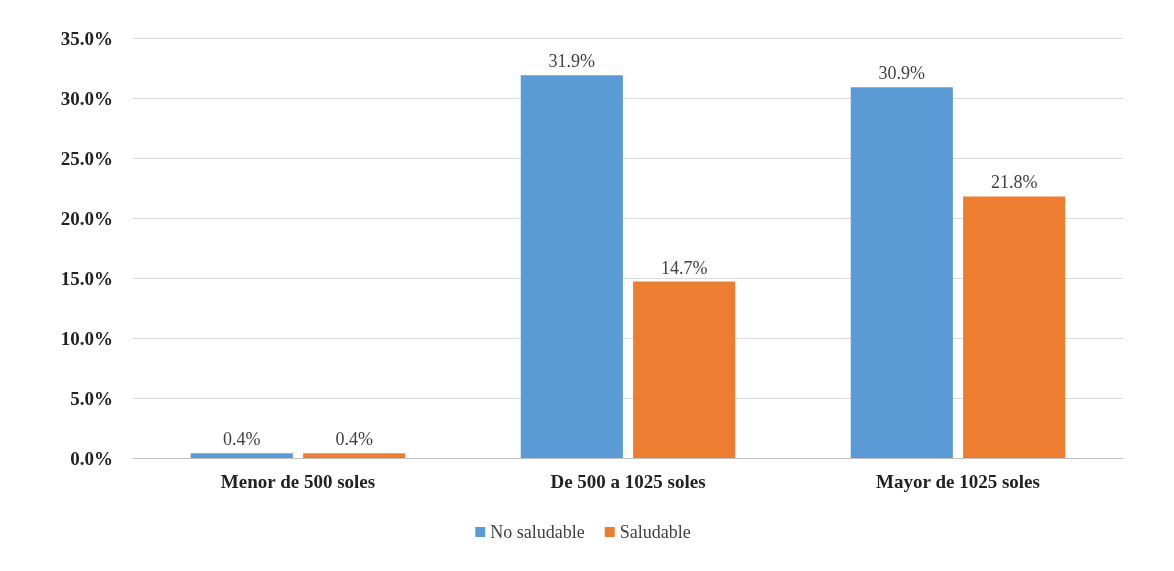  Describe the element at coordinates (628, 481) in the screenshot. I see `x-tick-label: De 500 a 1025 soles` at that location.